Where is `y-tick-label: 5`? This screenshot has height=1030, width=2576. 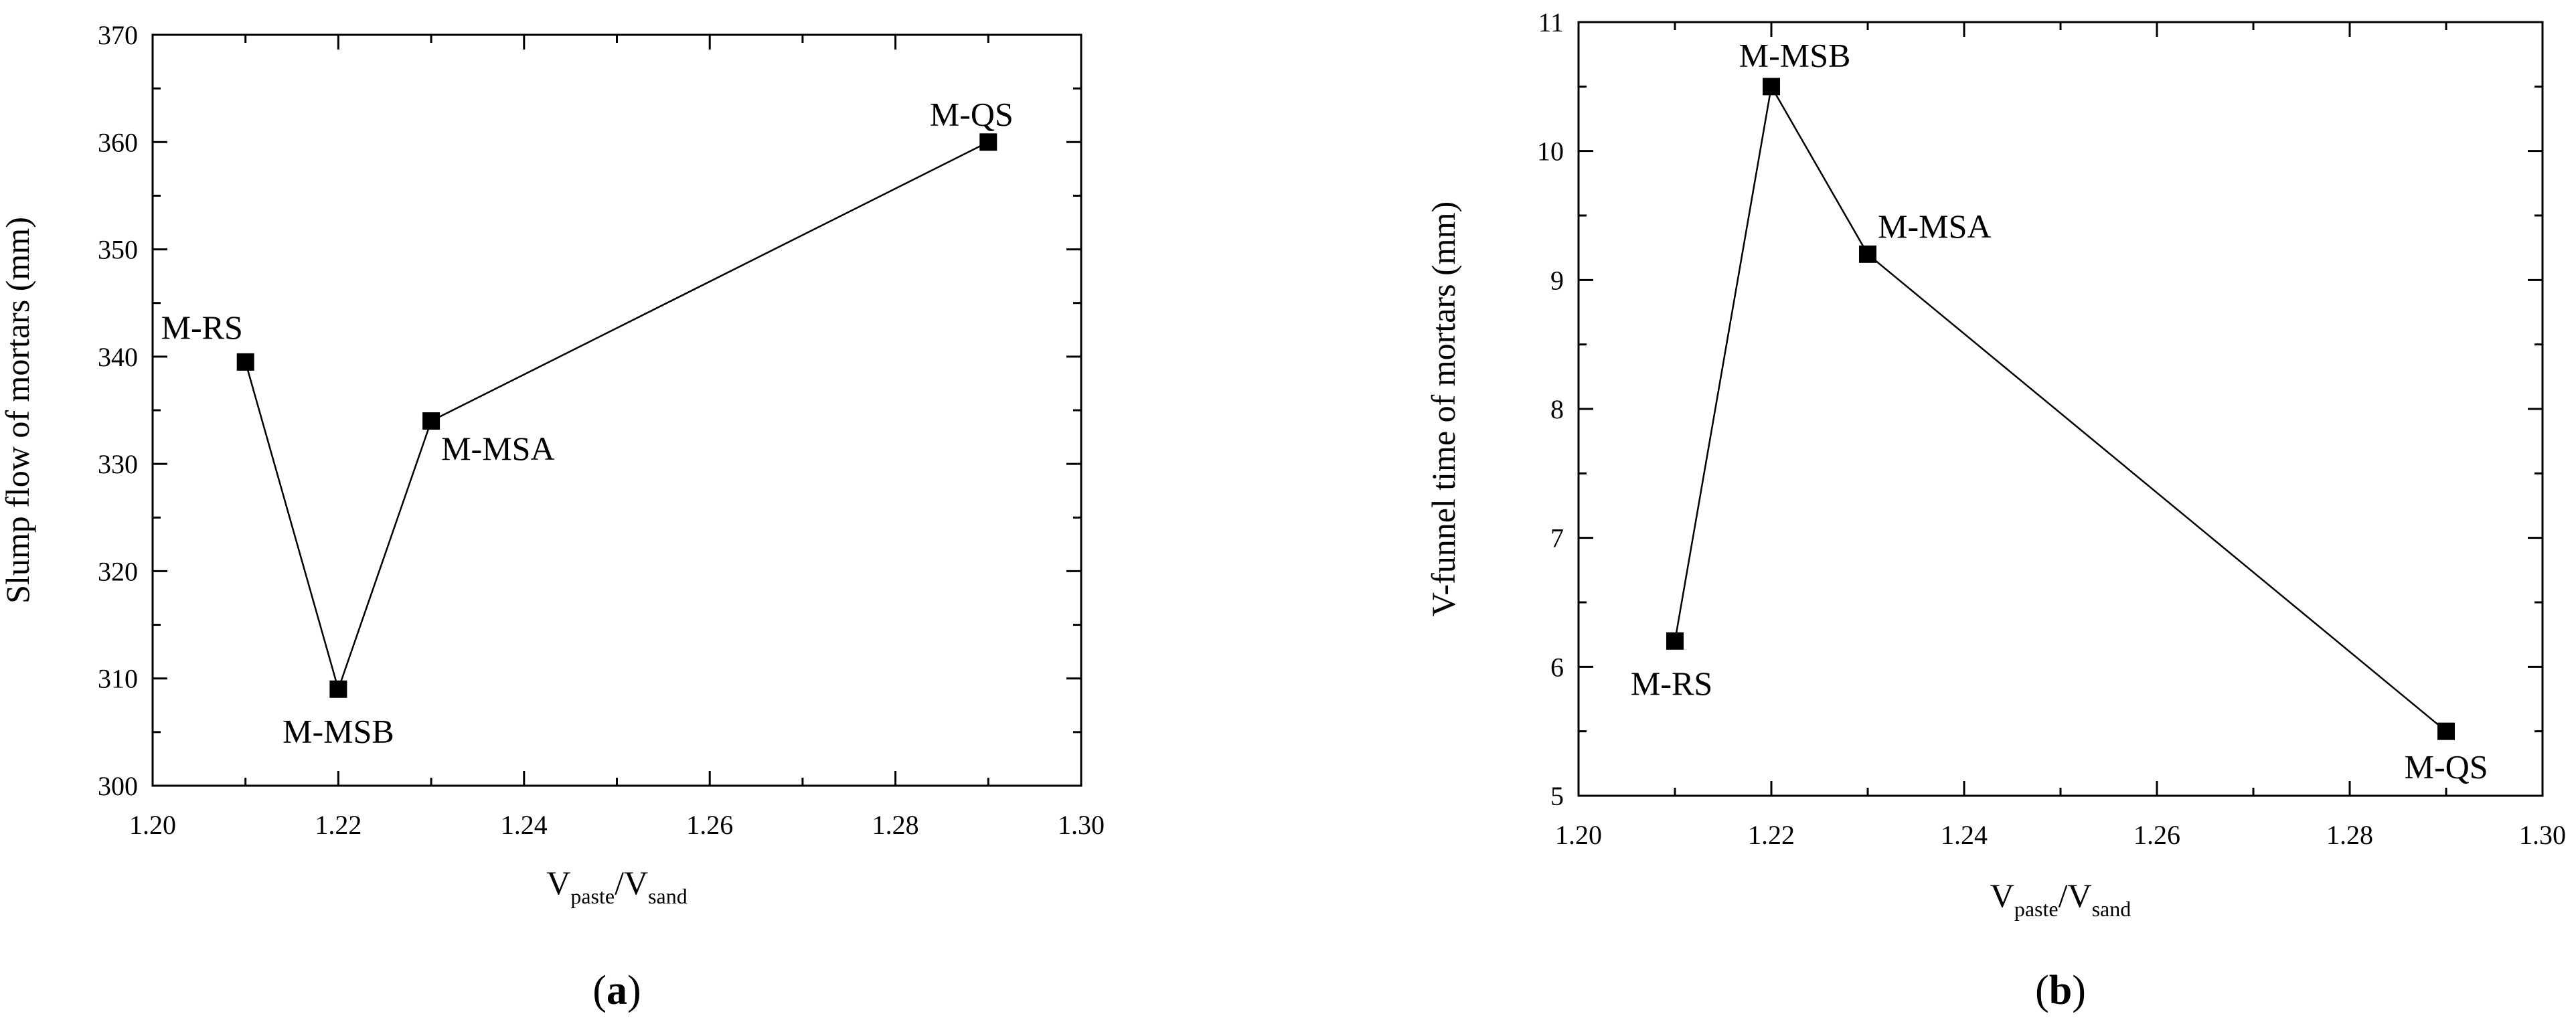
y-tick-label: 5 is located at coordinates (1557, 796).